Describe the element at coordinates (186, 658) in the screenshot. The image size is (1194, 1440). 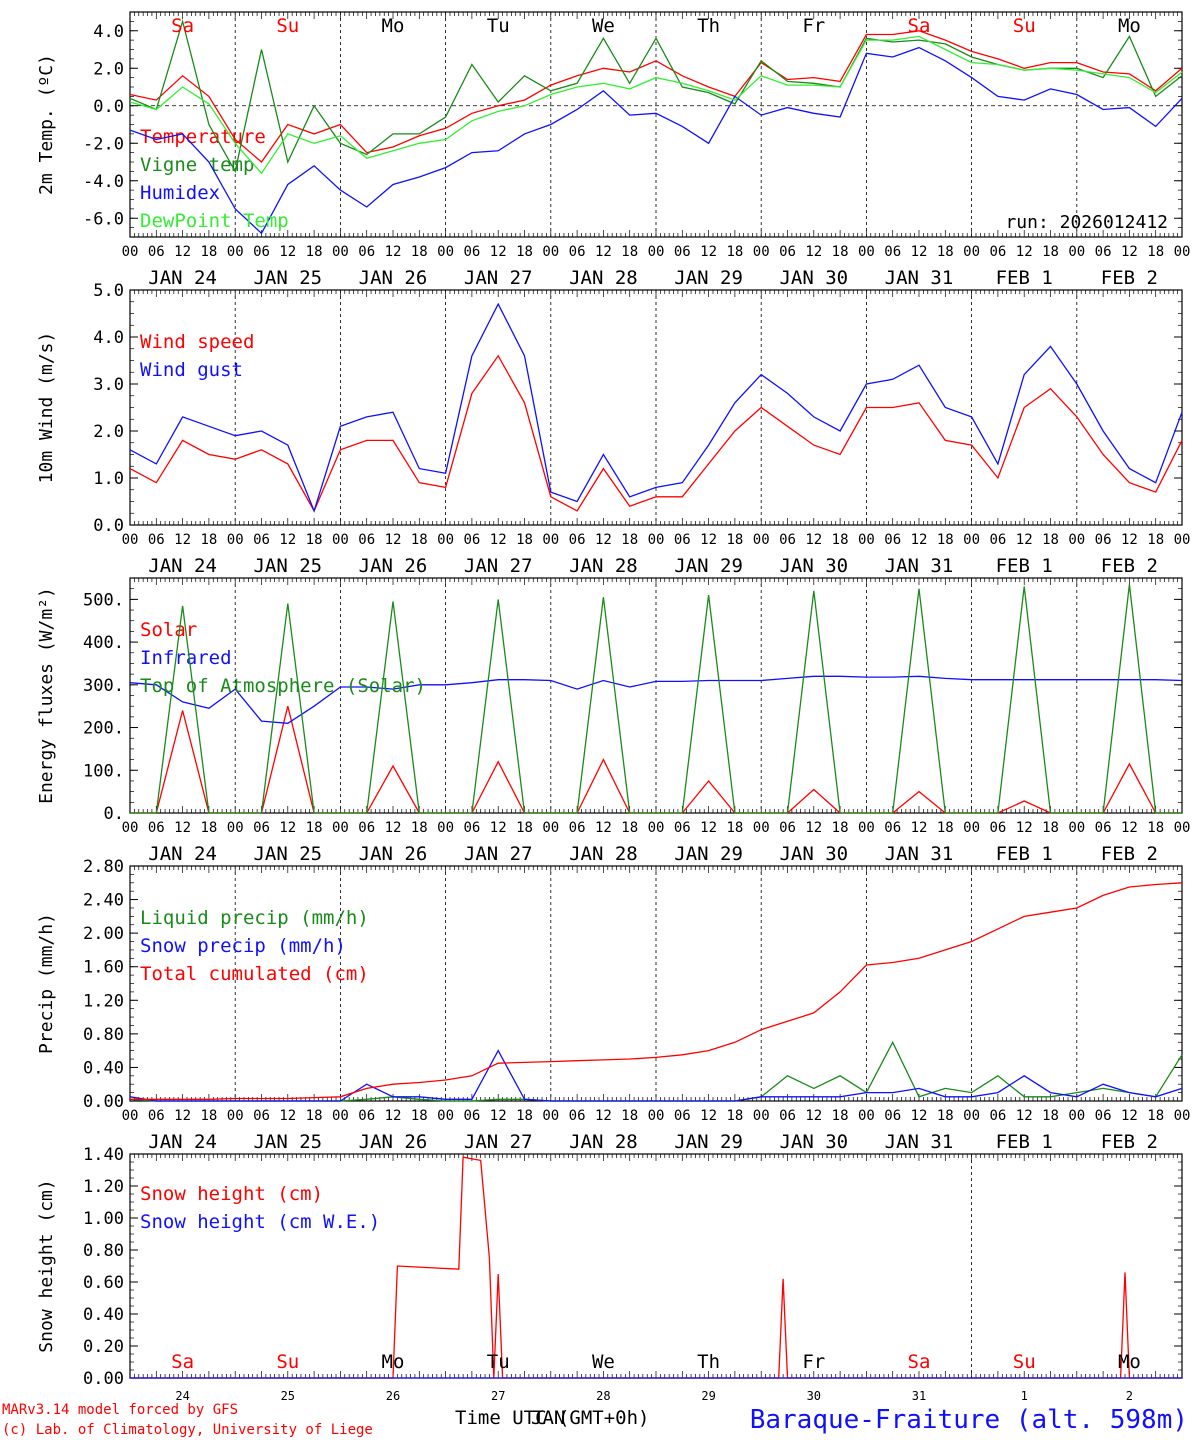
I see `legend-entry: Infrared` at that location.